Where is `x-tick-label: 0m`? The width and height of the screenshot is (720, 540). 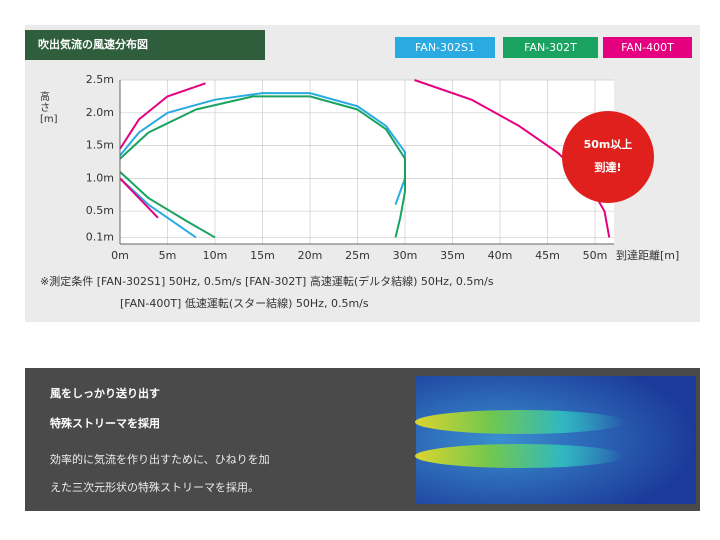
x-tick-label: 0m is located at coordinates (120, 255).